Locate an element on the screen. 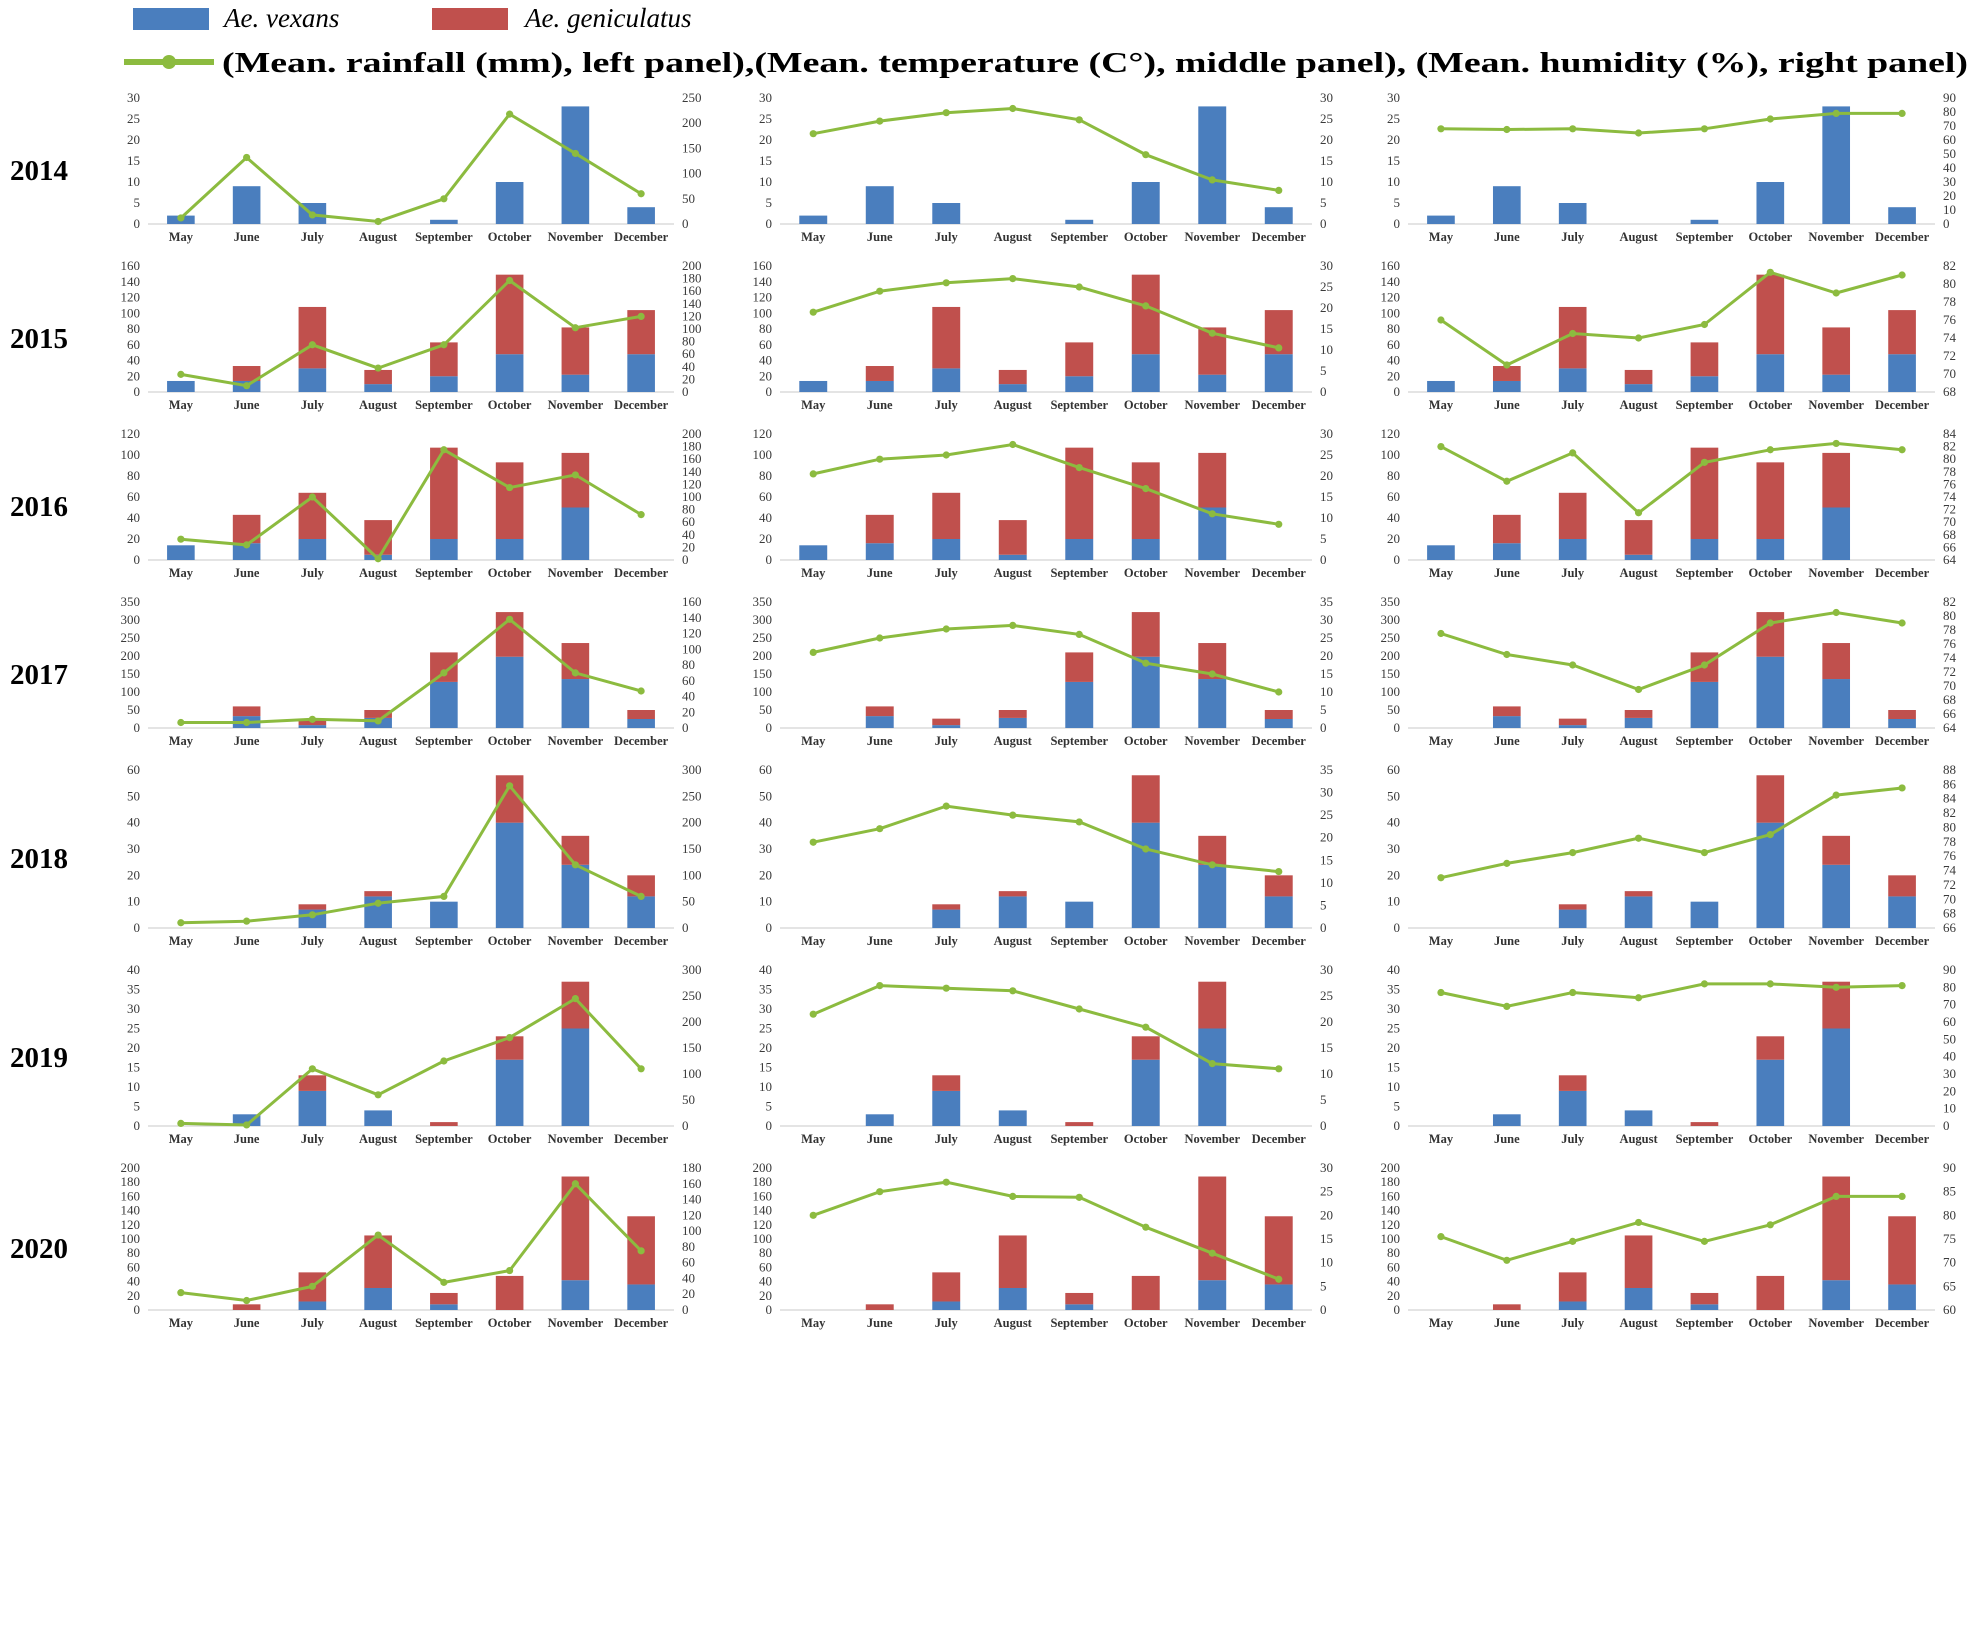 This screenshot has width=1981, height=1644. year-label: 2016 is located at coordinates (39, 507).